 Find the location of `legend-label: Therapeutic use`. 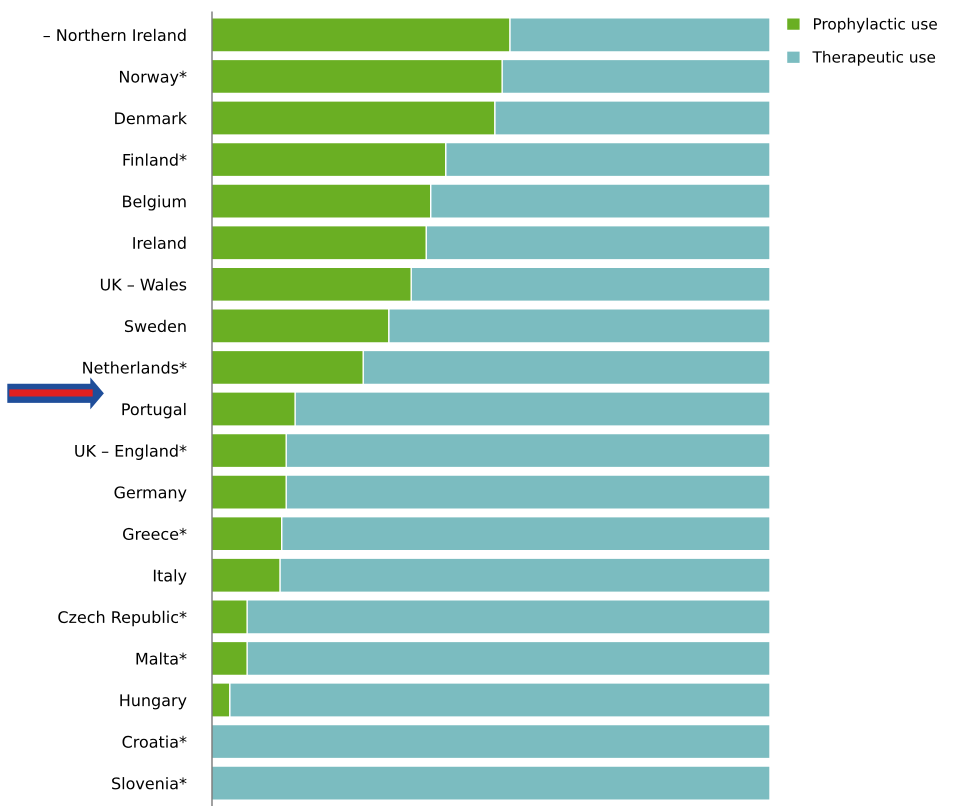

legend-label: Therapeutic use is located at coordinates (874, 58).